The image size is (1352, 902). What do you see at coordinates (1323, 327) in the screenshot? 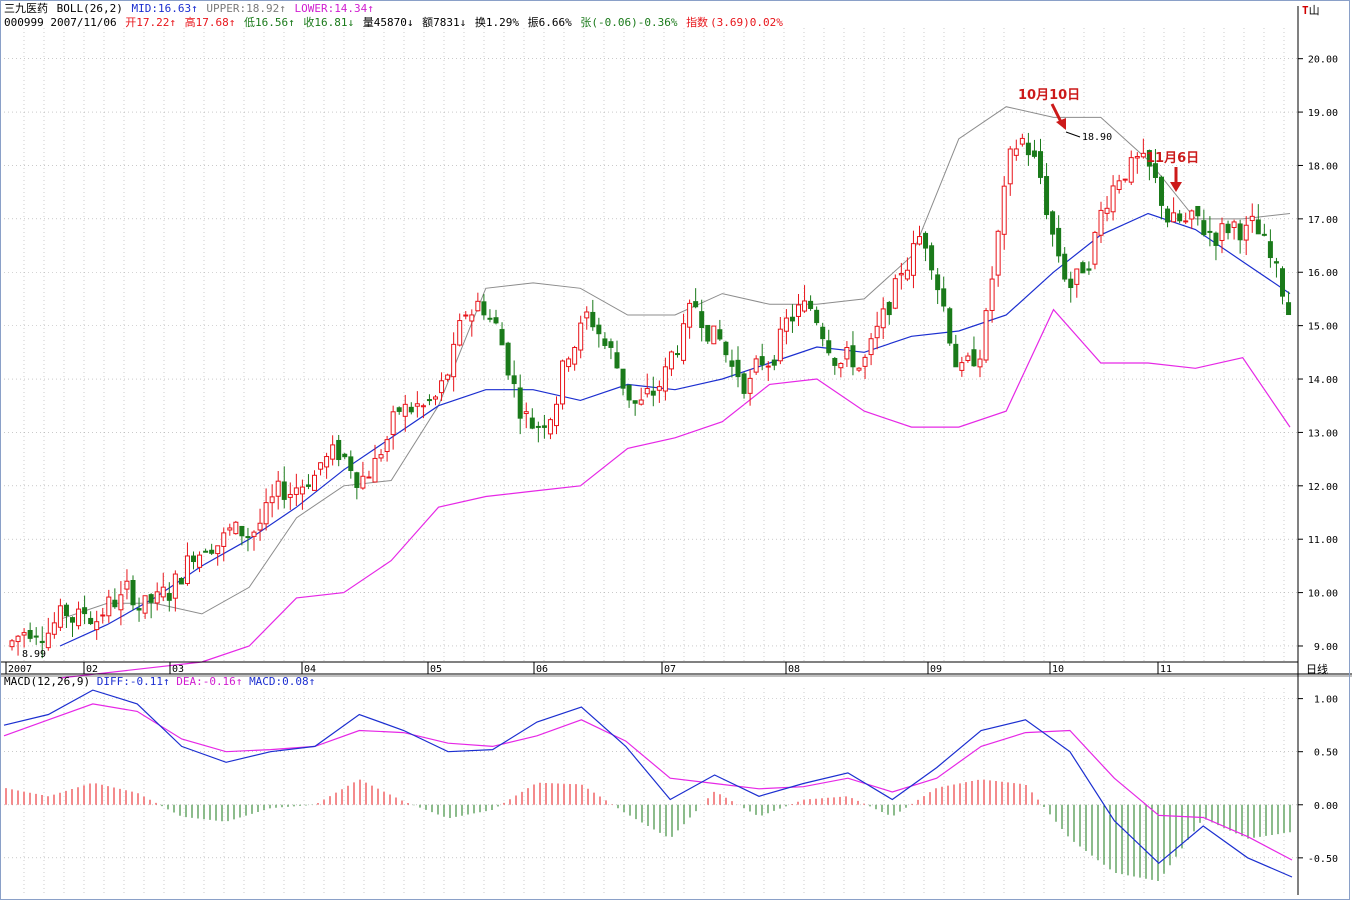
I see `y-tick-label: 15.00` at bounding box center [1323, 327].